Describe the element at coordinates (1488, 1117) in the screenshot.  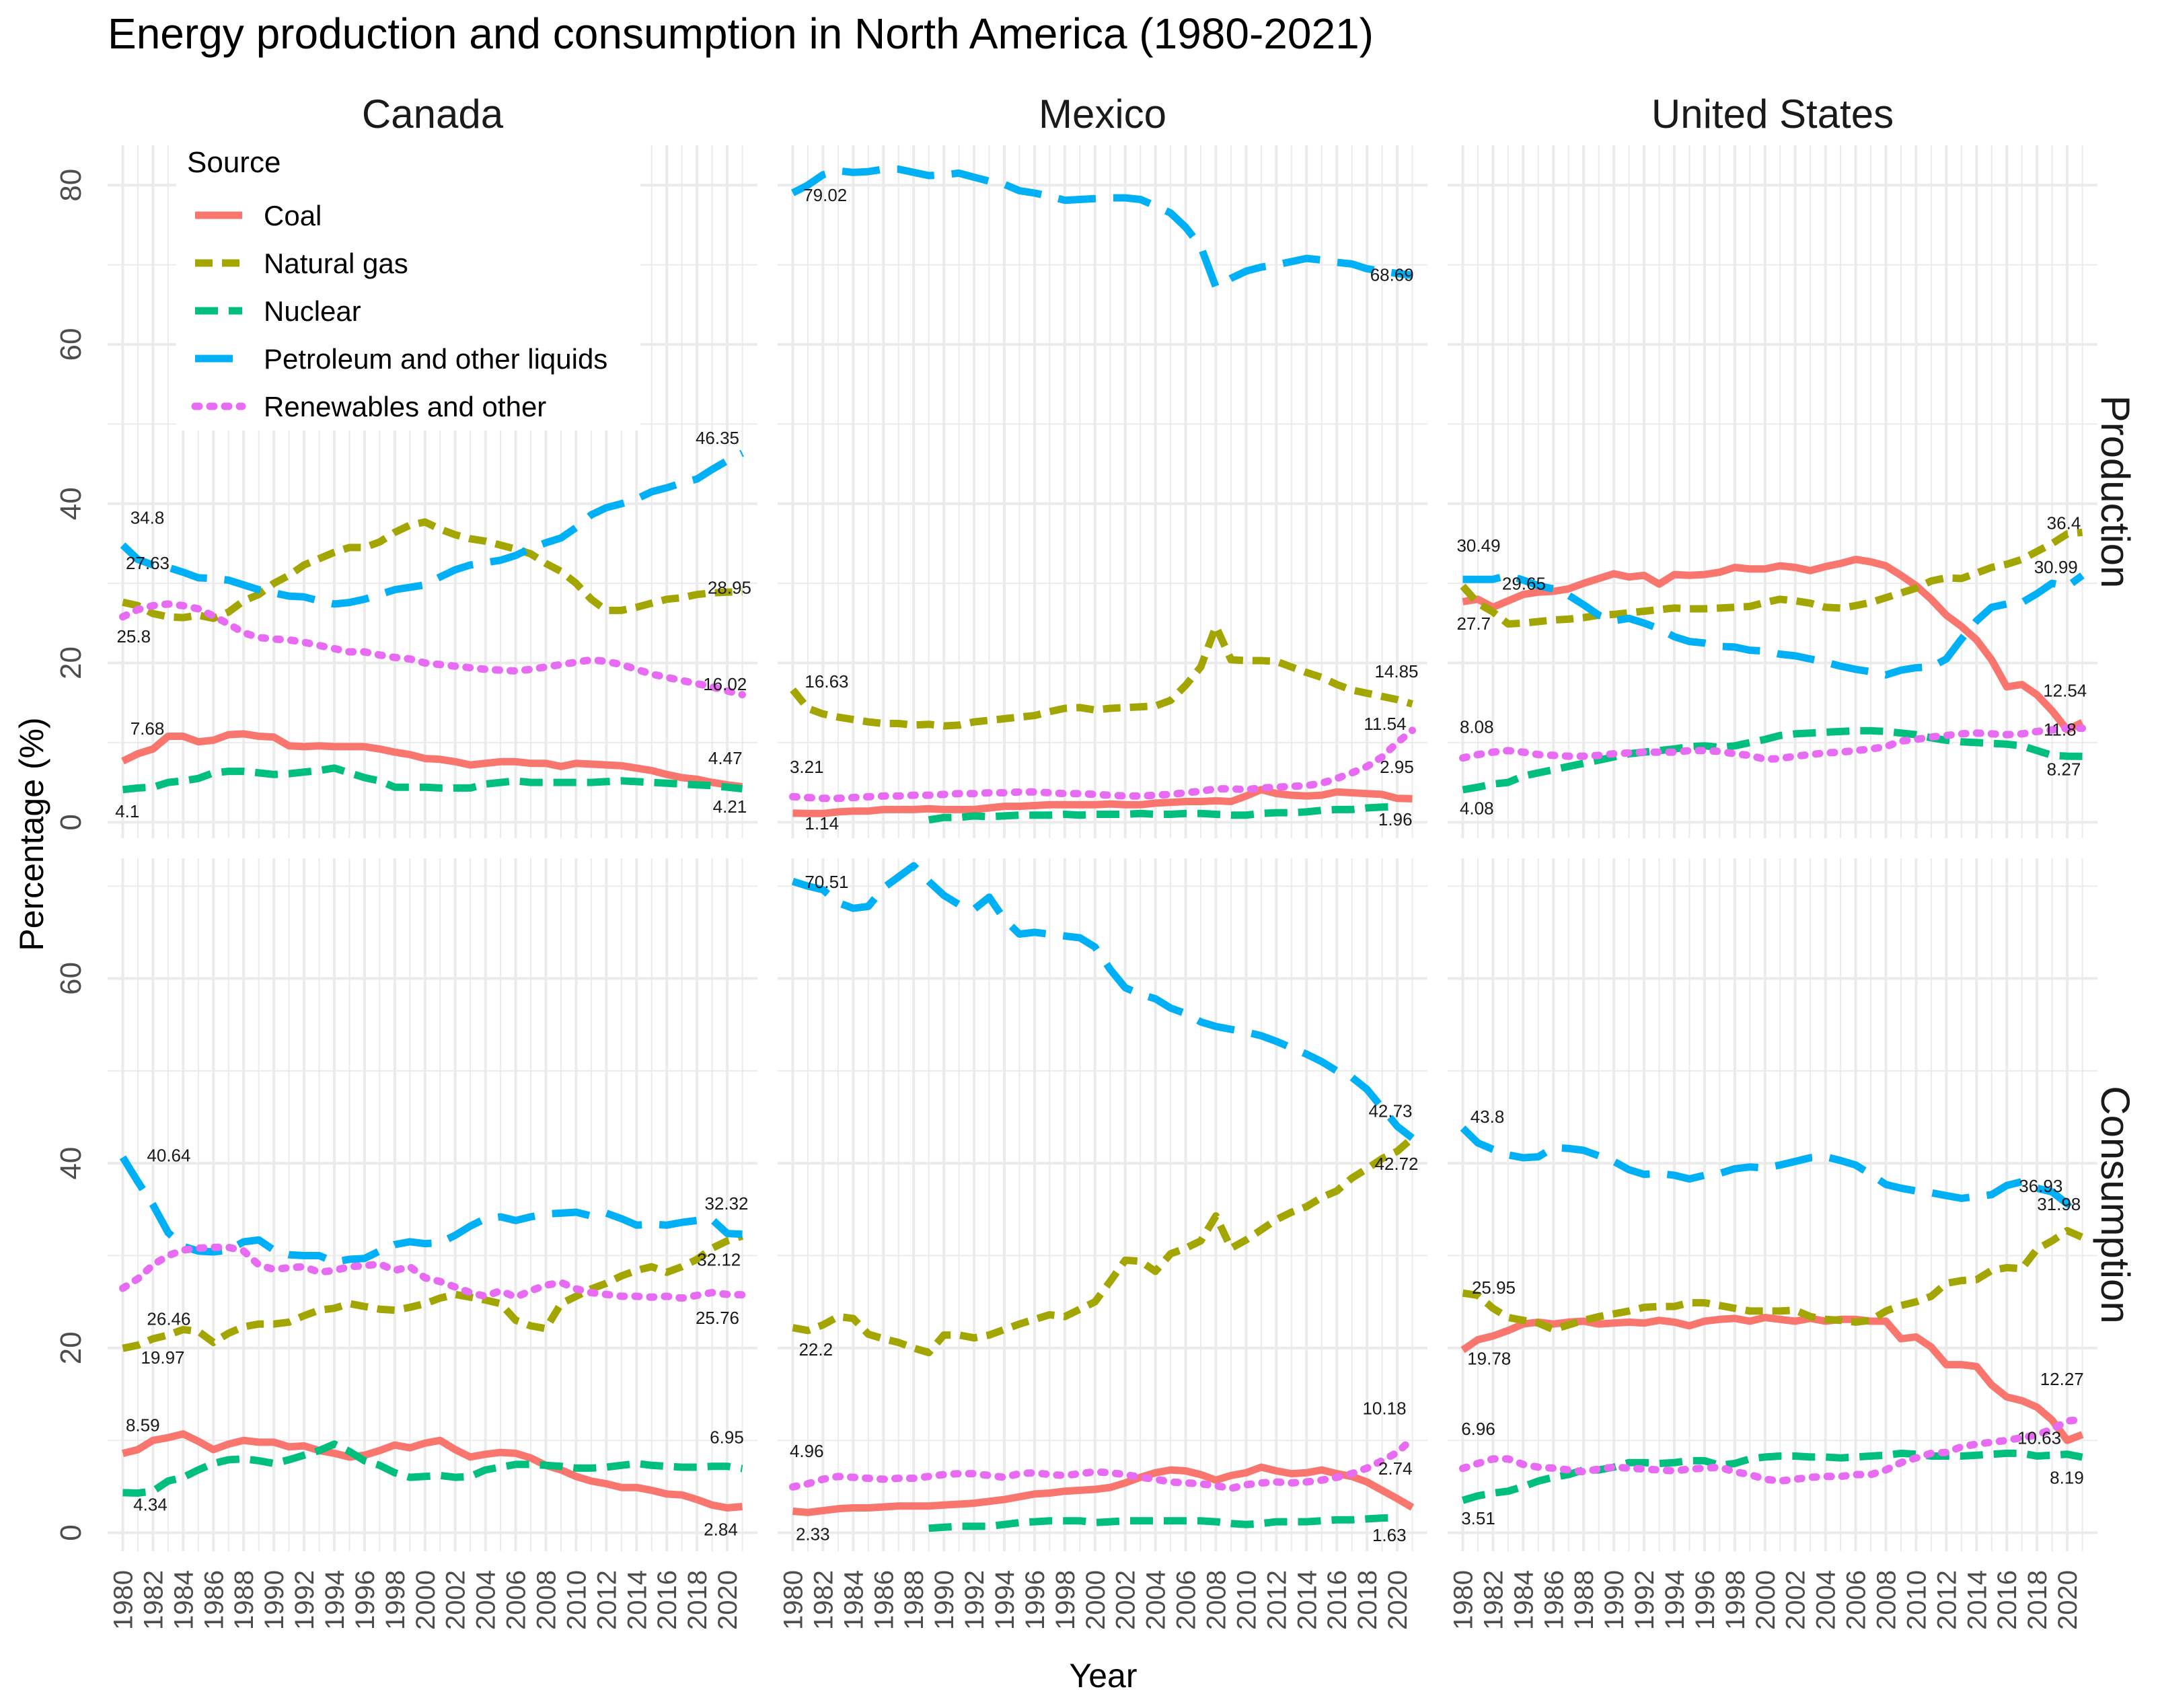
I see `data-label: 43.8` at that location.